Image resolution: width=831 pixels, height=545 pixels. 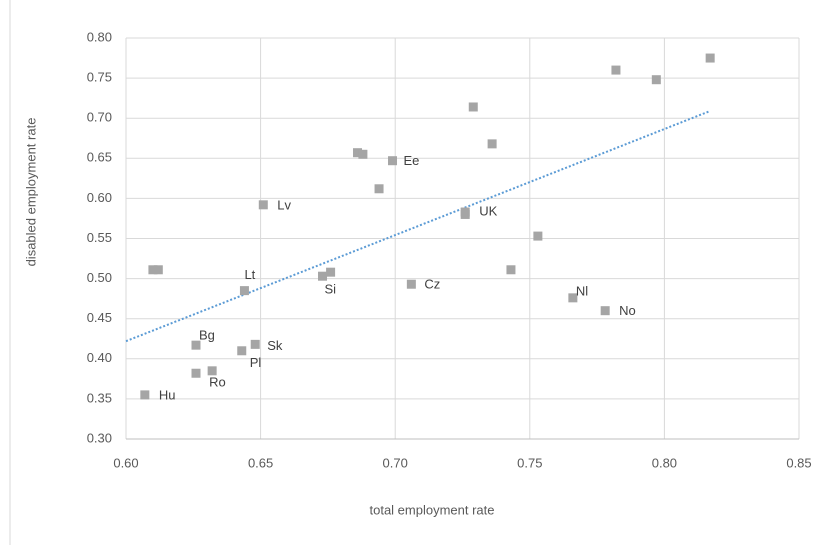 What do you see at coordinates (582, 290) in the screenshot?
I see `point-label: Nl` at bounding box center [582, 290].